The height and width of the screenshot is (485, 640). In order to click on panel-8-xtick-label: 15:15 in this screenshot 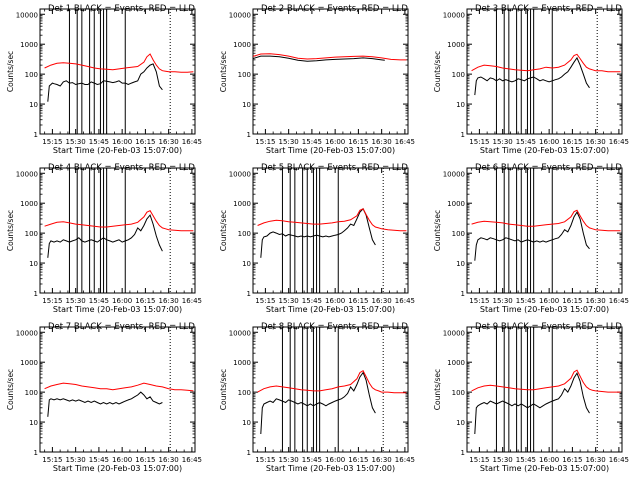, I will do `click(265, 460)`.